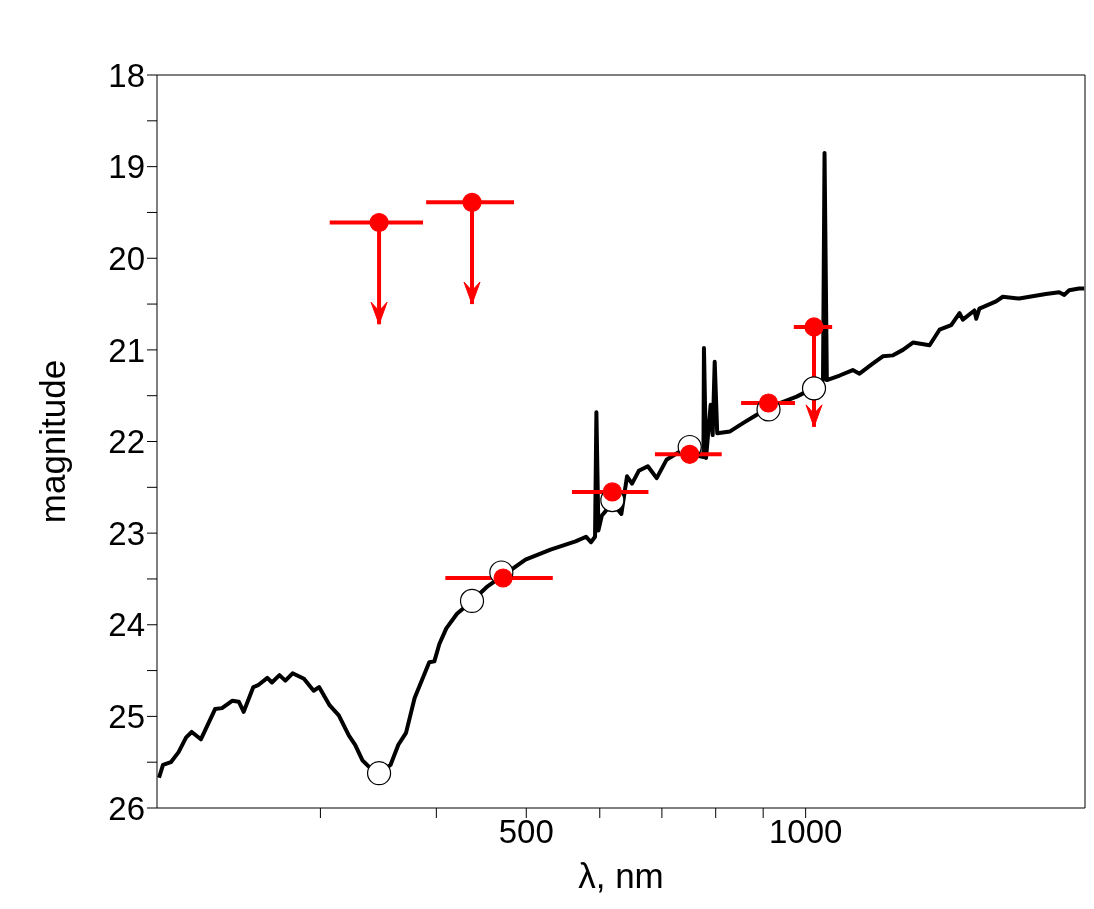 The height and width of the screenshot is (909, 1094). Describe the element at coordinates (53, 441) in the screenshot. I see `y-axis-title: magnitude` at that location.